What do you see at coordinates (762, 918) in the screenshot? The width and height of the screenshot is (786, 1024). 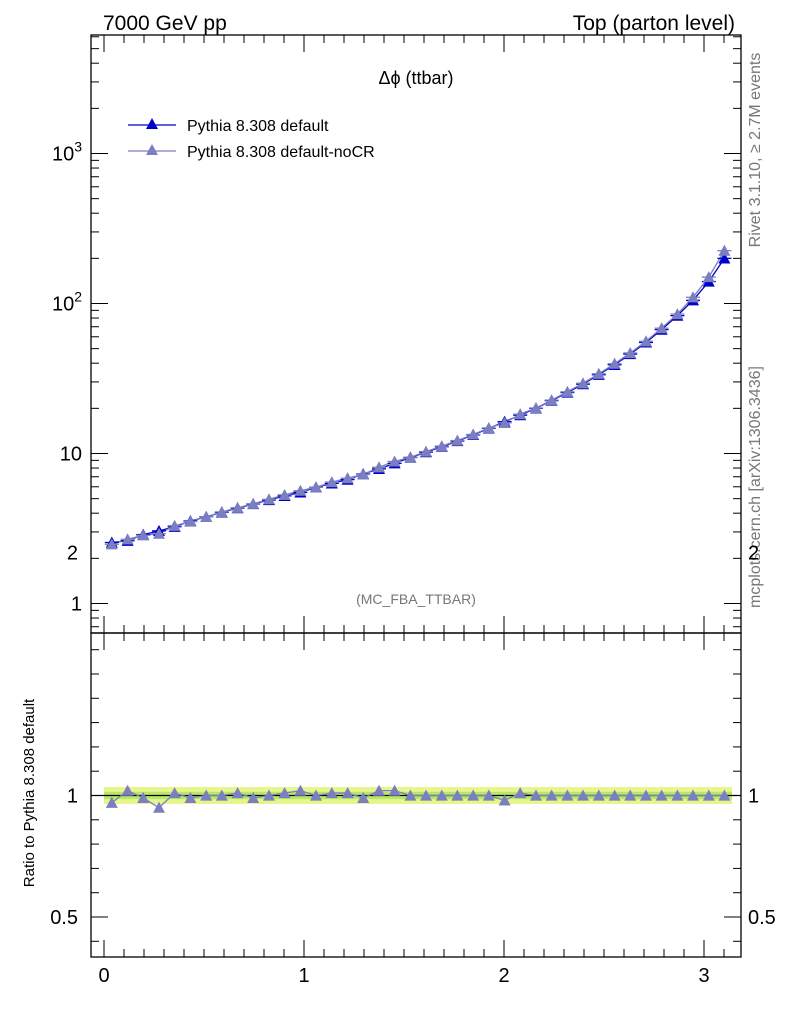 I see `ratio-y-tick-label-right: 0.5` at bounding box center [762, 918].